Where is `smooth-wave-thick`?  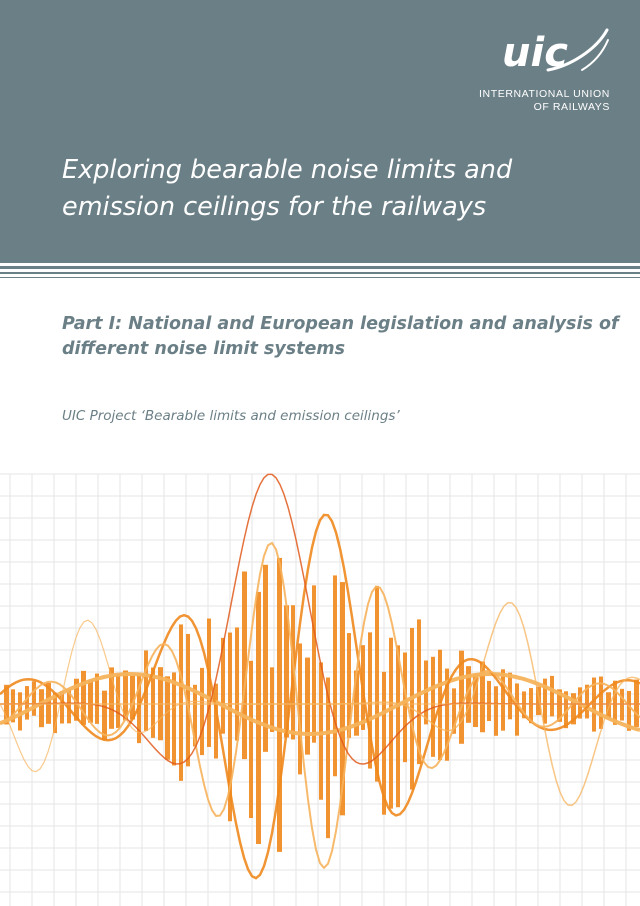
smooth-wave-thick is located at coordinates (320, 704).